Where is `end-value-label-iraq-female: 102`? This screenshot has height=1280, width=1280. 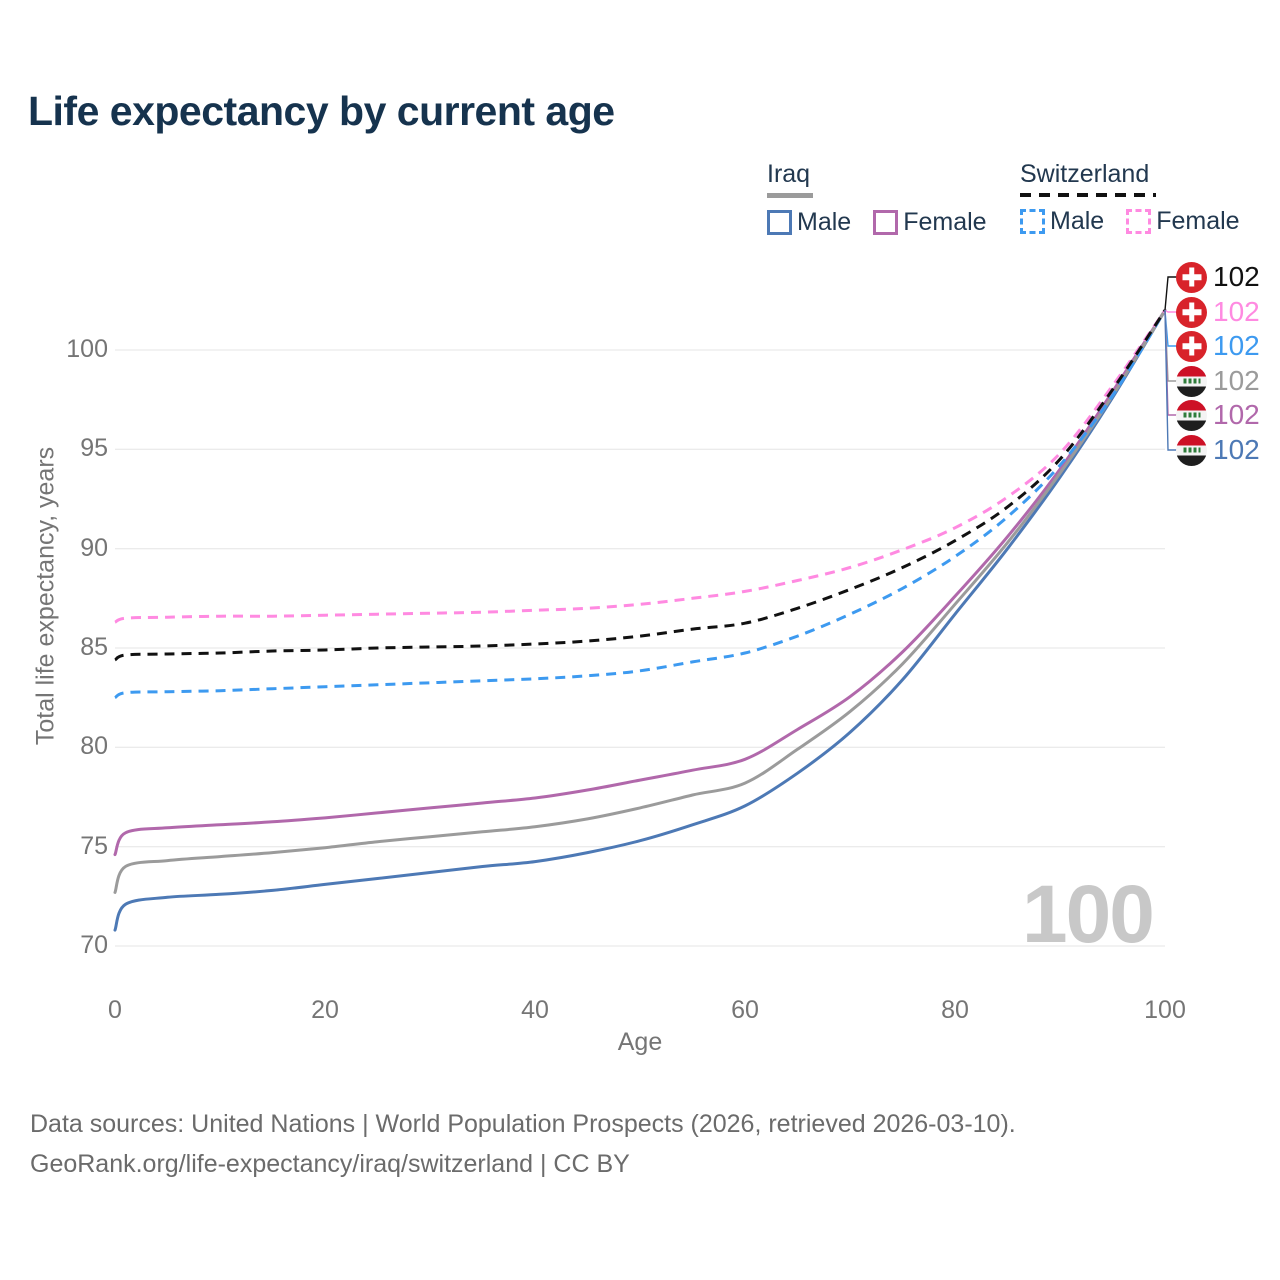 end-value-label-iraq-female: 102 is located at coordinates (1218, 415).